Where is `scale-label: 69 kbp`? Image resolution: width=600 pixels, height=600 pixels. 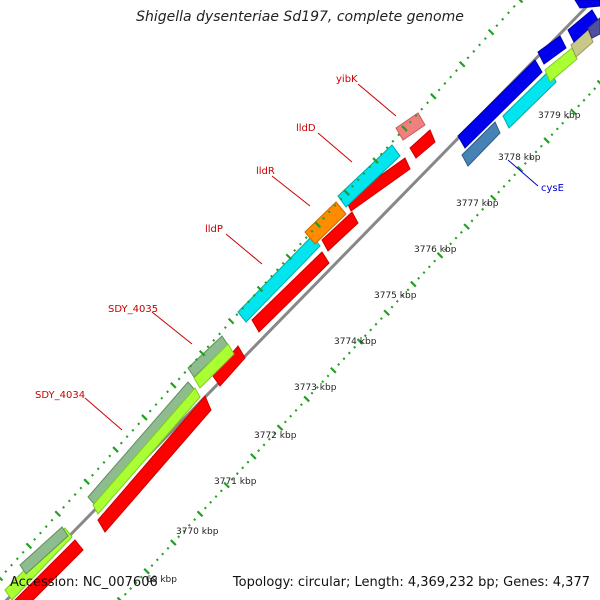
scale-label: 69 kbp is located at coordinates (161, 580).